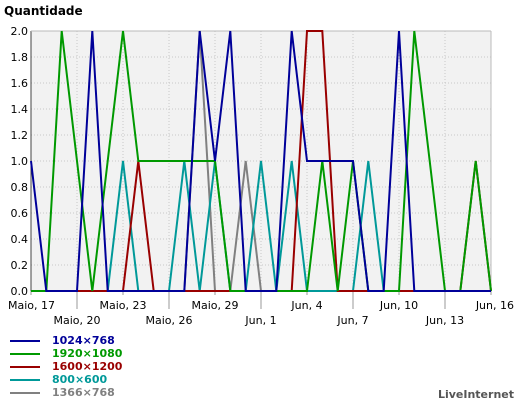 The width and height of the screenshot is (520, 405). Describe the element at coordinates (444, 320) in the screenshot. I see `x-tick-label: Jun, 13` at that location.